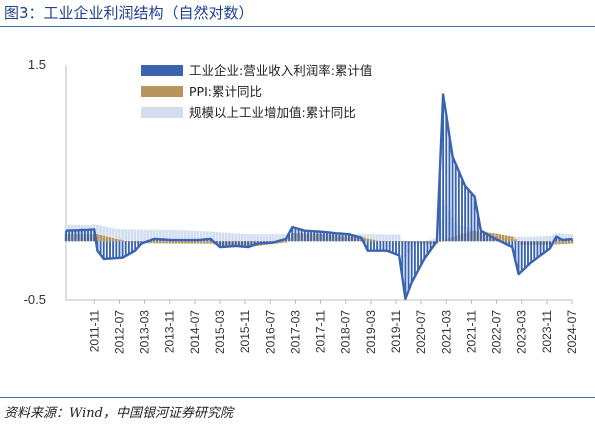 The image size is (595, 428). Describe the element at coordinates (245, 331) in the screenshot. I see `x-tick-label: 2015-11` at that location.